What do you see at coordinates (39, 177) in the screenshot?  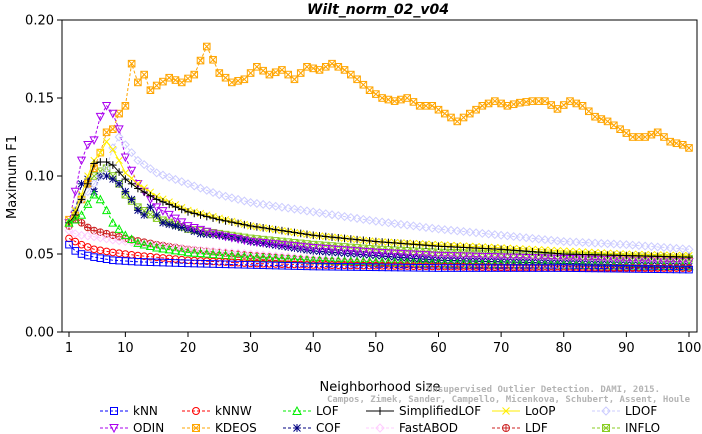 I see `y-tick-label: 0.10` at bounding box center [39, 177].